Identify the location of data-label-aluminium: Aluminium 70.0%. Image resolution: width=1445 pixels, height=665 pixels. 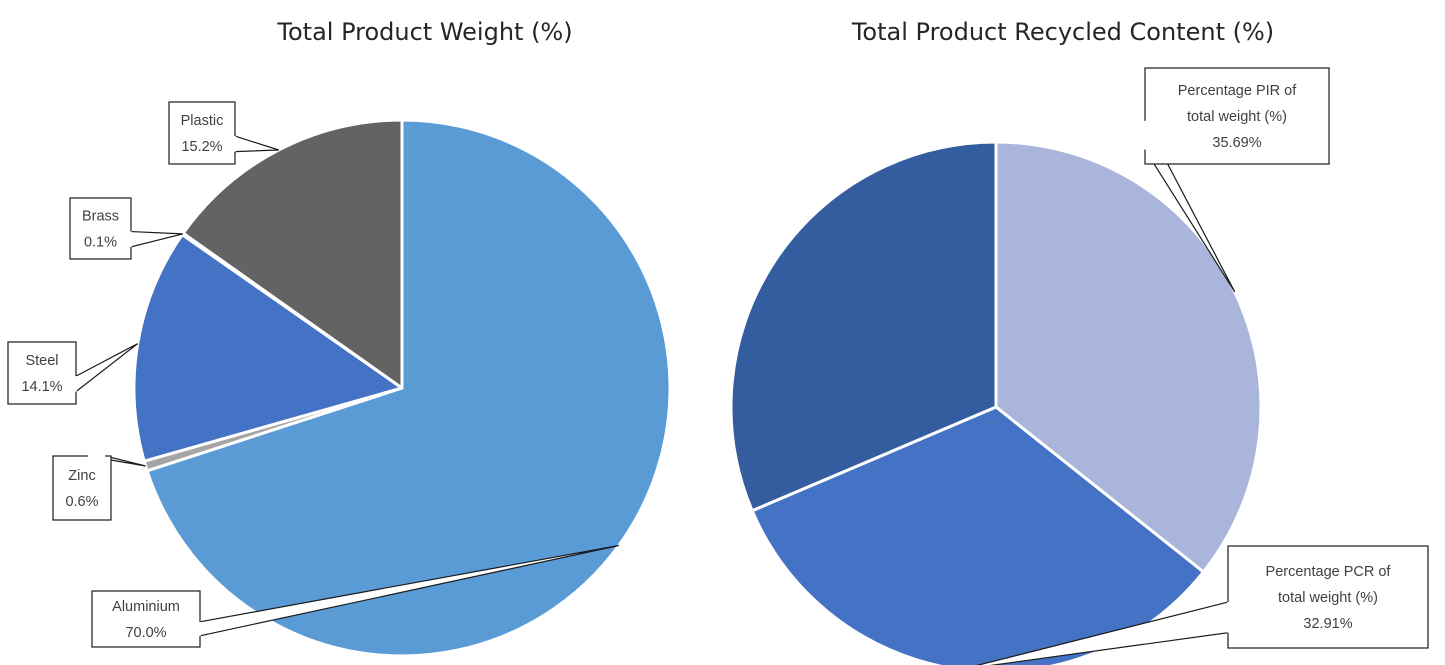
(146, 620).